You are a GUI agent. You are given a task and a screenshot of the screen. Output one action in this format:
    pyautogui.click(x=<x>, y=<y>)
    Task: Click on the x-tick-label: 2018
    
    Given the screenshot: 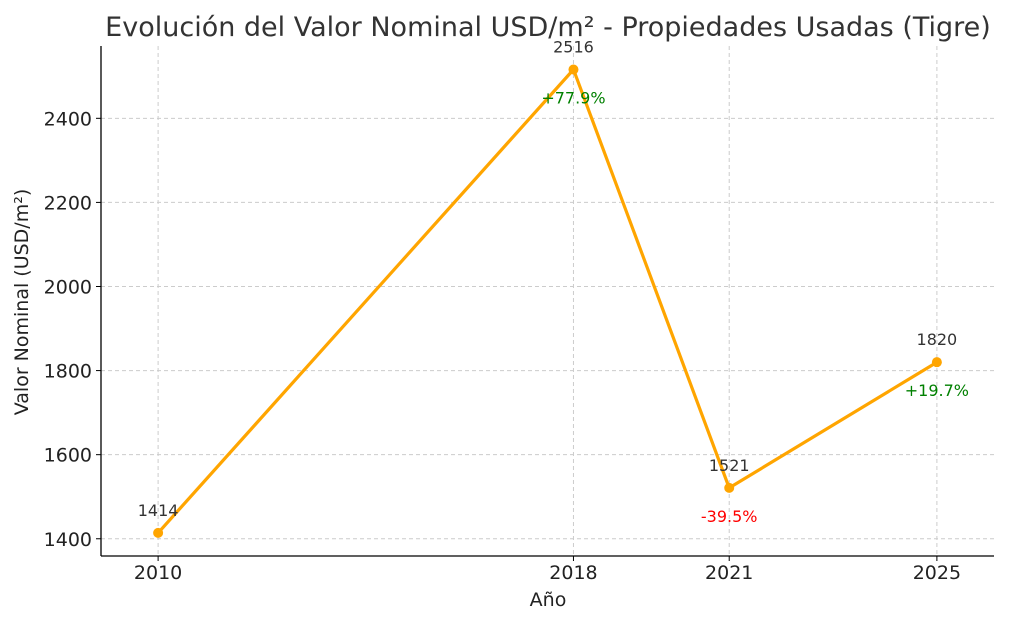 What is the action you would take?
    pyautogui.click(x=573, y=573)
    